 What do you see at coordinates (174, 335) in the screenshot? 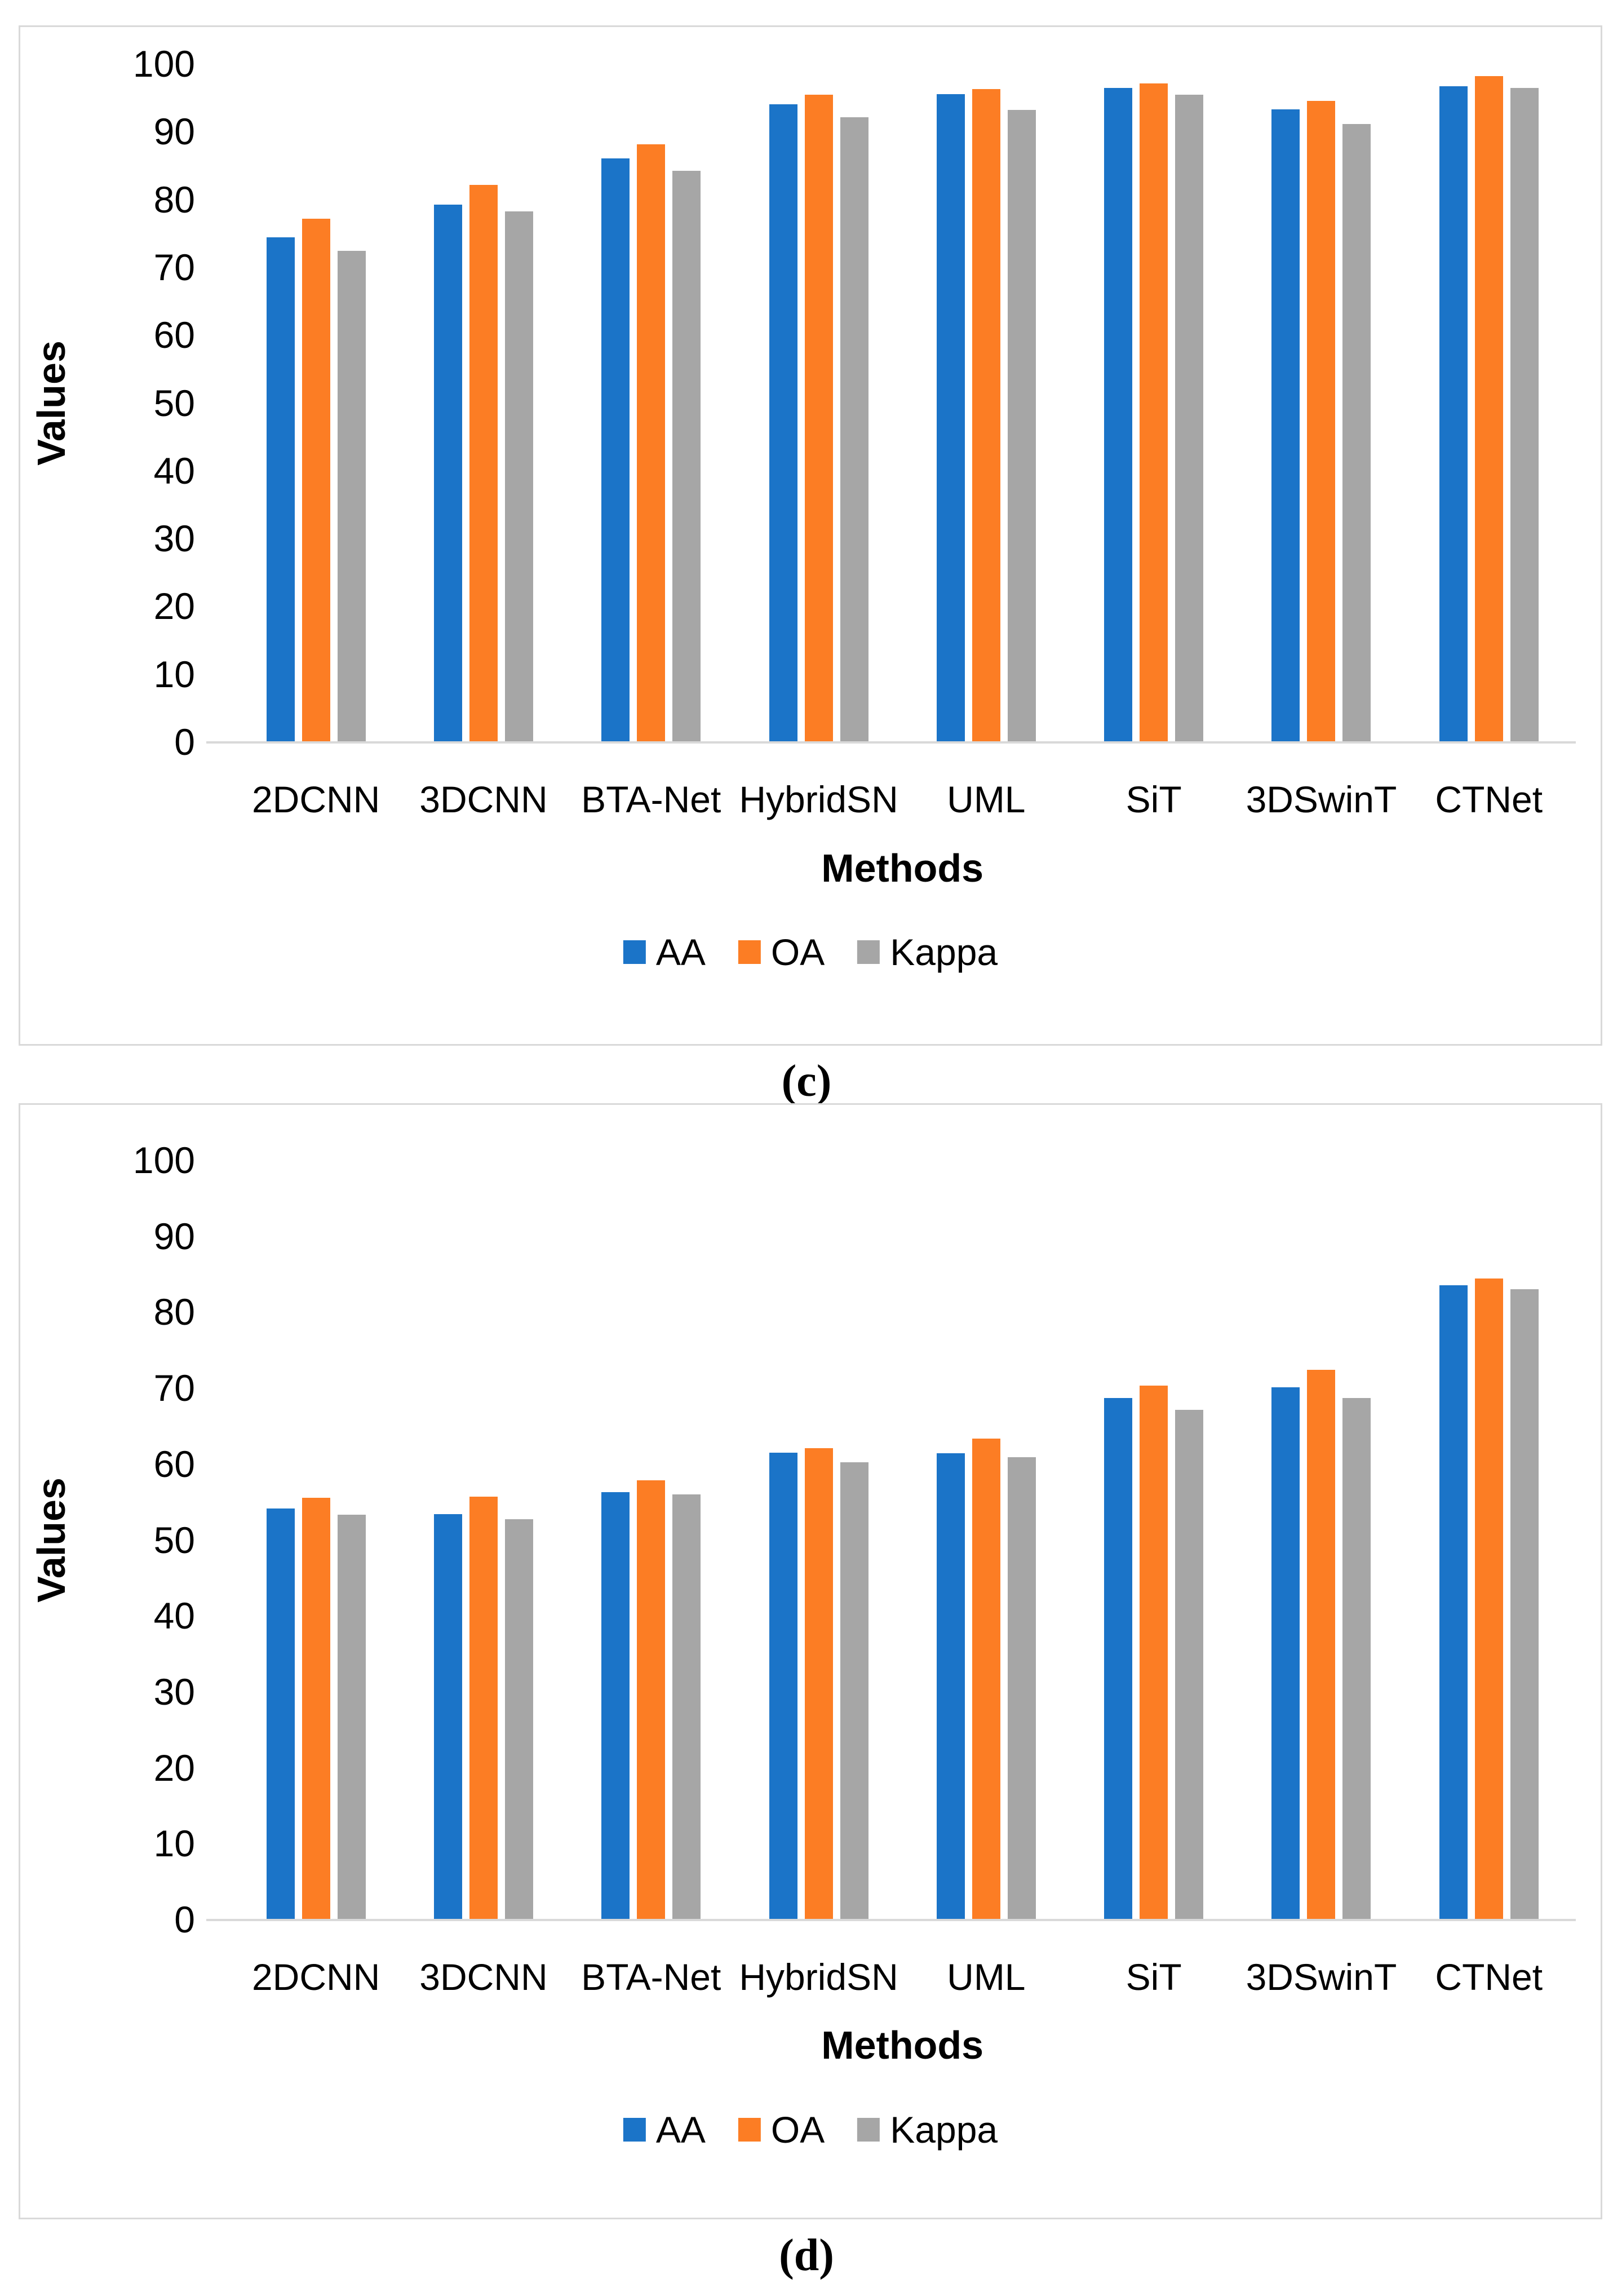
I see `y-axis-tick-label: 60` at bounding box center [174, 335].